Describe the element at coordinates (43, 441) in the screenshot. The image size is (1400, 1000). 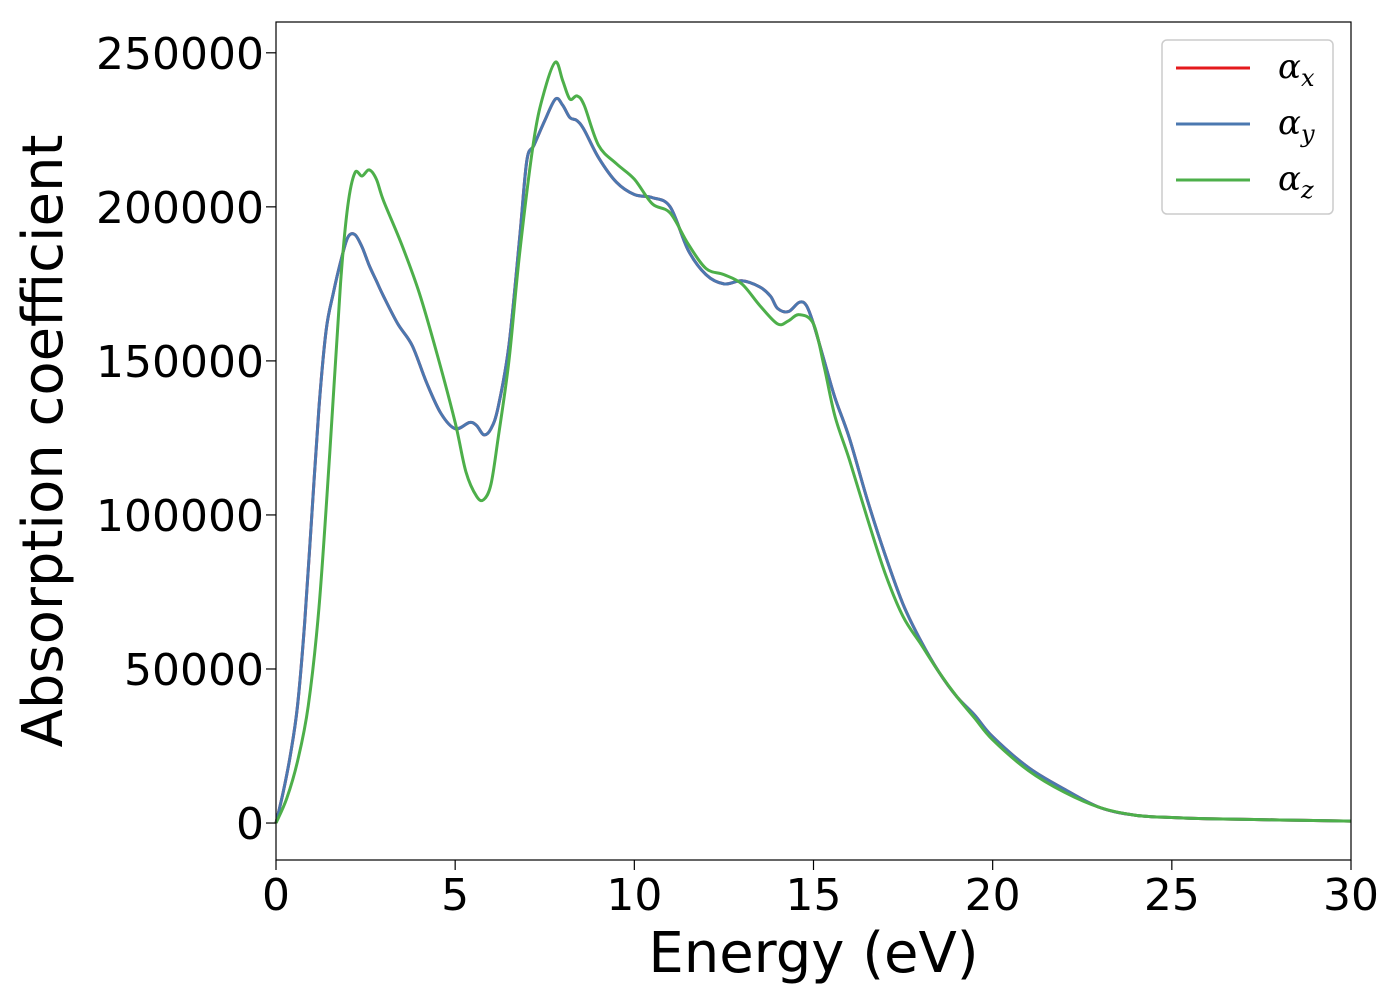
I see `y-axis-title: Absorption coefficient` at that location.